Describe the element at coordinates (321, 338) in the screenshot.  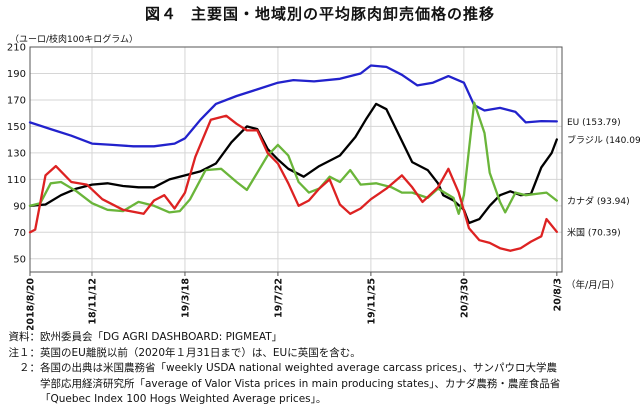
I see `note-source: 資料：欧州委員会「DG AGRI DASHBOARD: PIGMEAT」` at that location.